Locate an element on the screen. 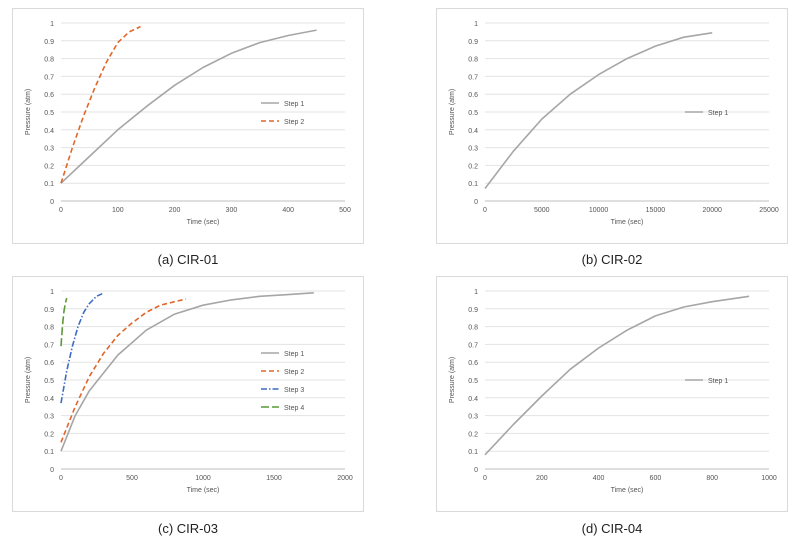  x-tick-label: 2000 is located at coordinates (345, 478).